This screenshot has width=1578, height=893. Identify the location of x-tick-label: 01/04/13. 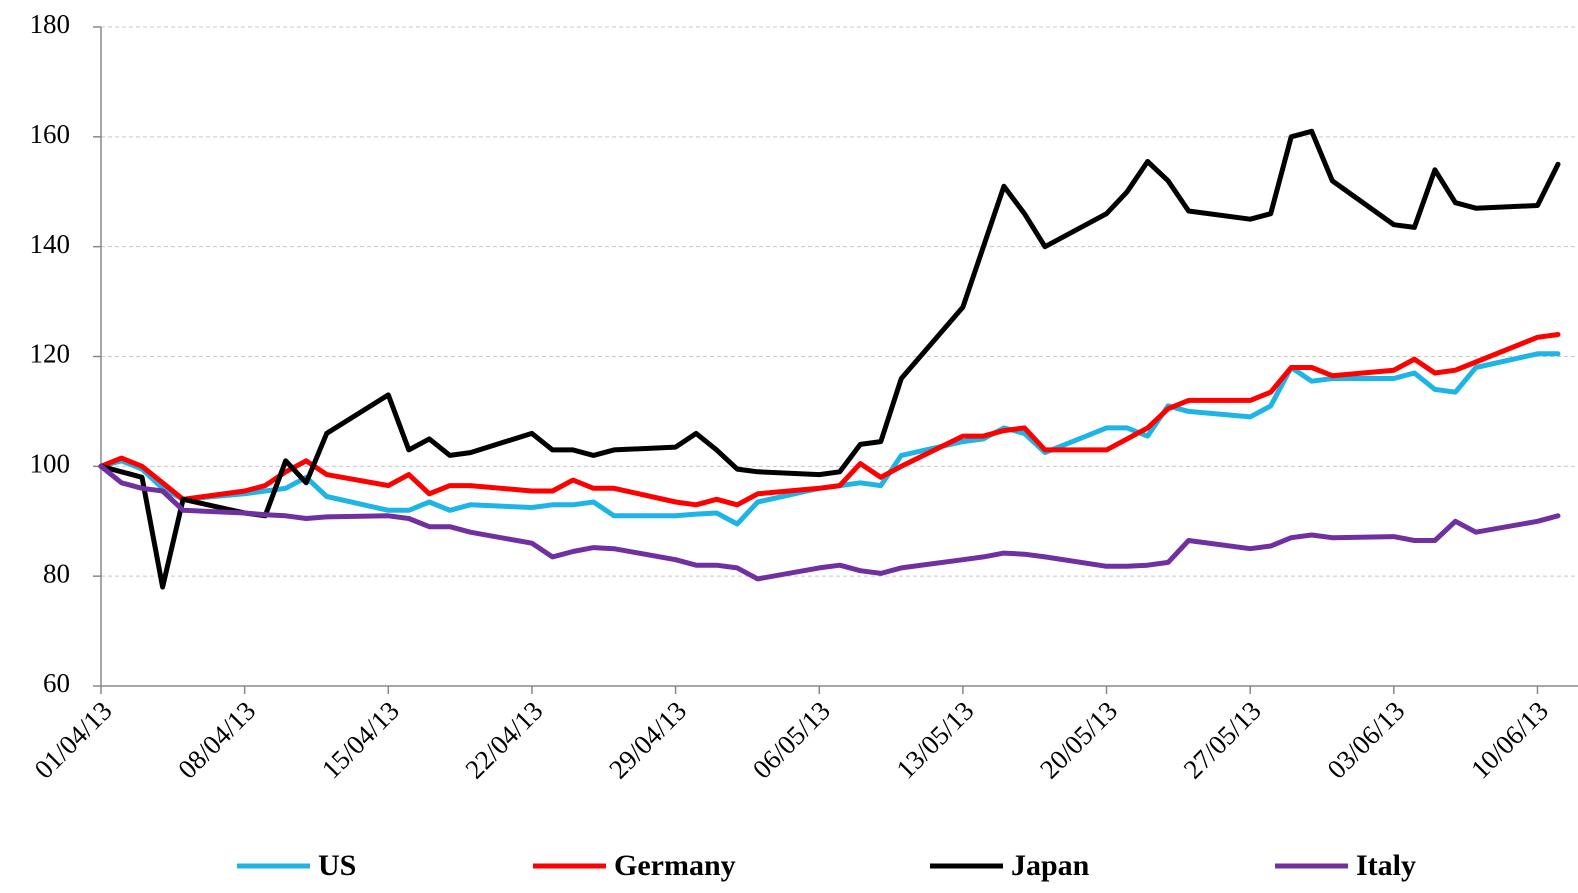
(73, 739).